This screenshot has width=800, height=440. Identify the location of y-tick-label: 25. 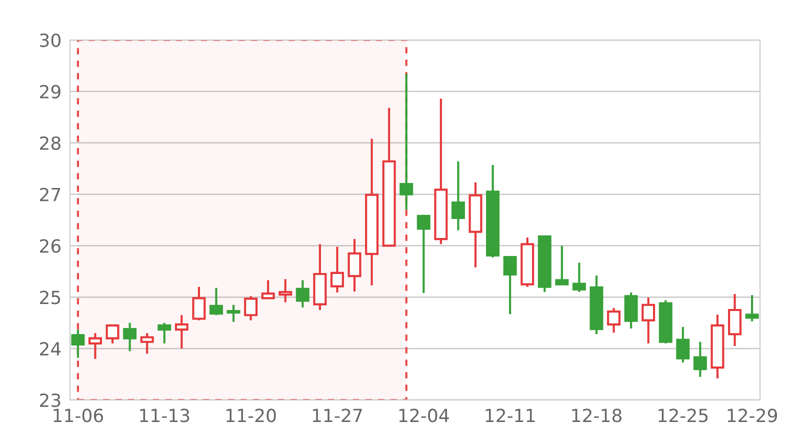
(50, 297).